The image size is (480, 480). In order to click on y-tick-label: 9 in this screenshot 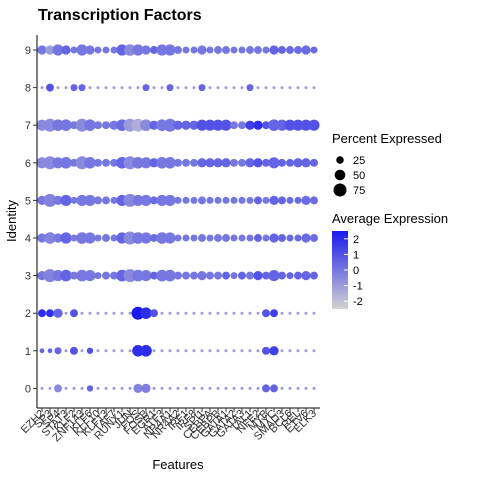, I will do `click(28, 51)`.